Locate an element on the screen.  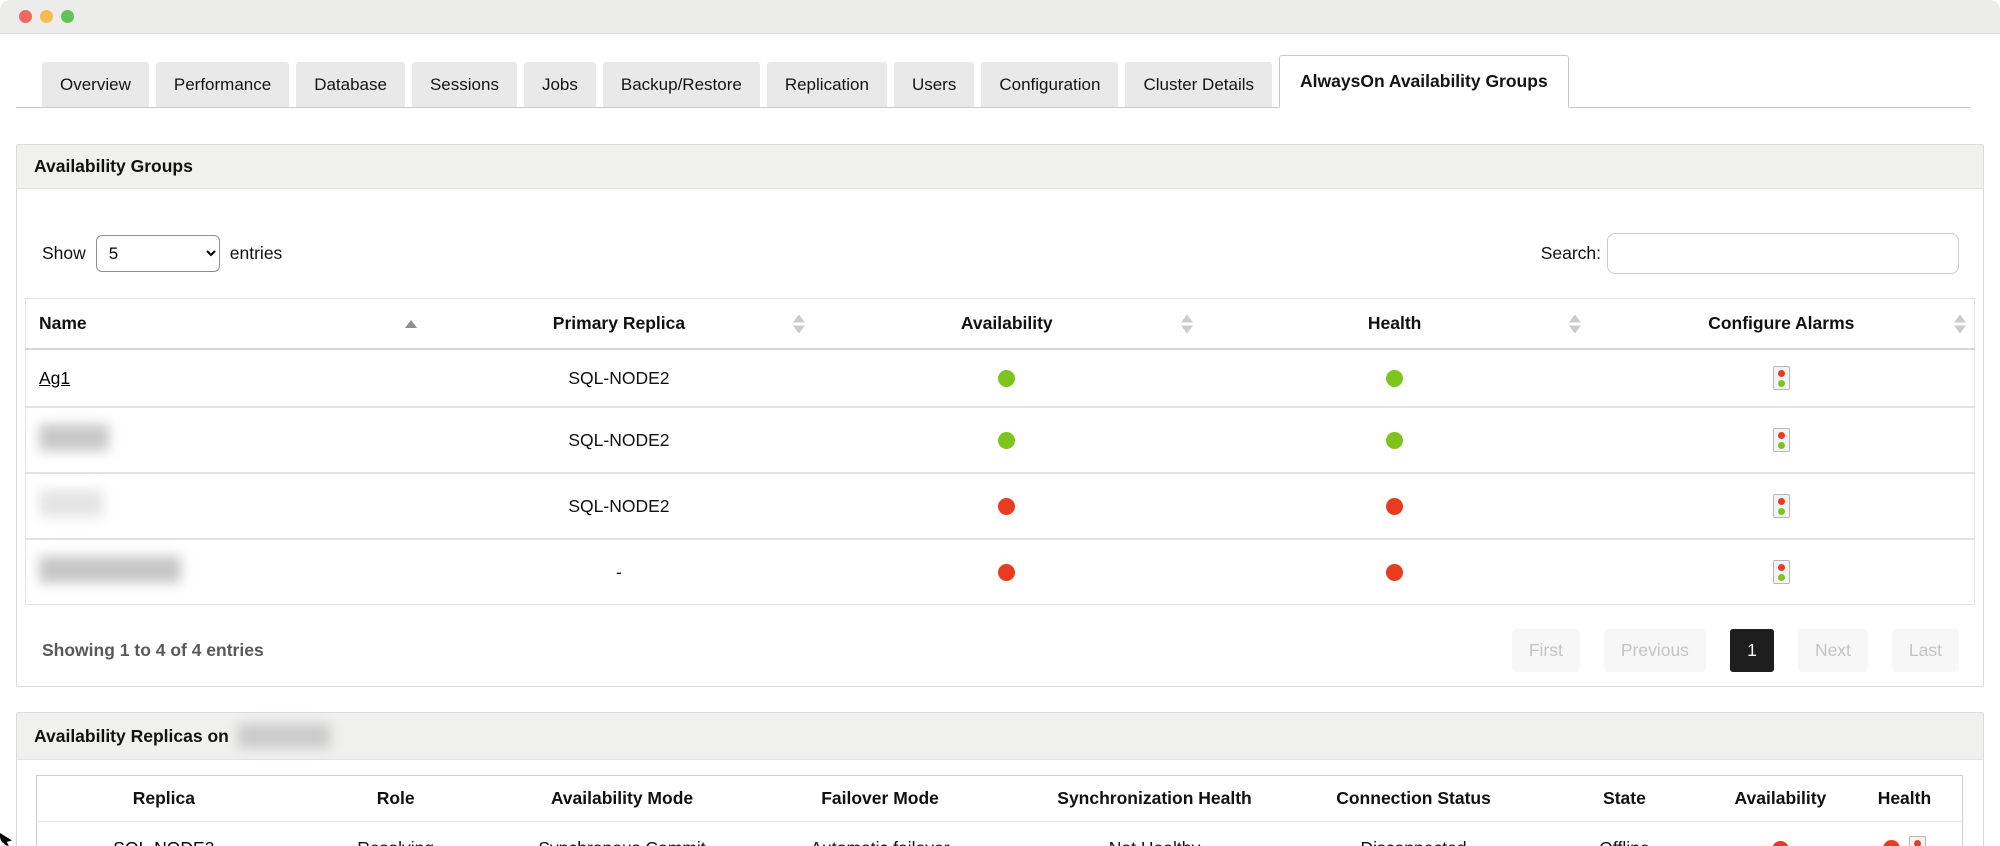
tab-cluster-details: Cluster Details is located at coordinates (1199, 84).